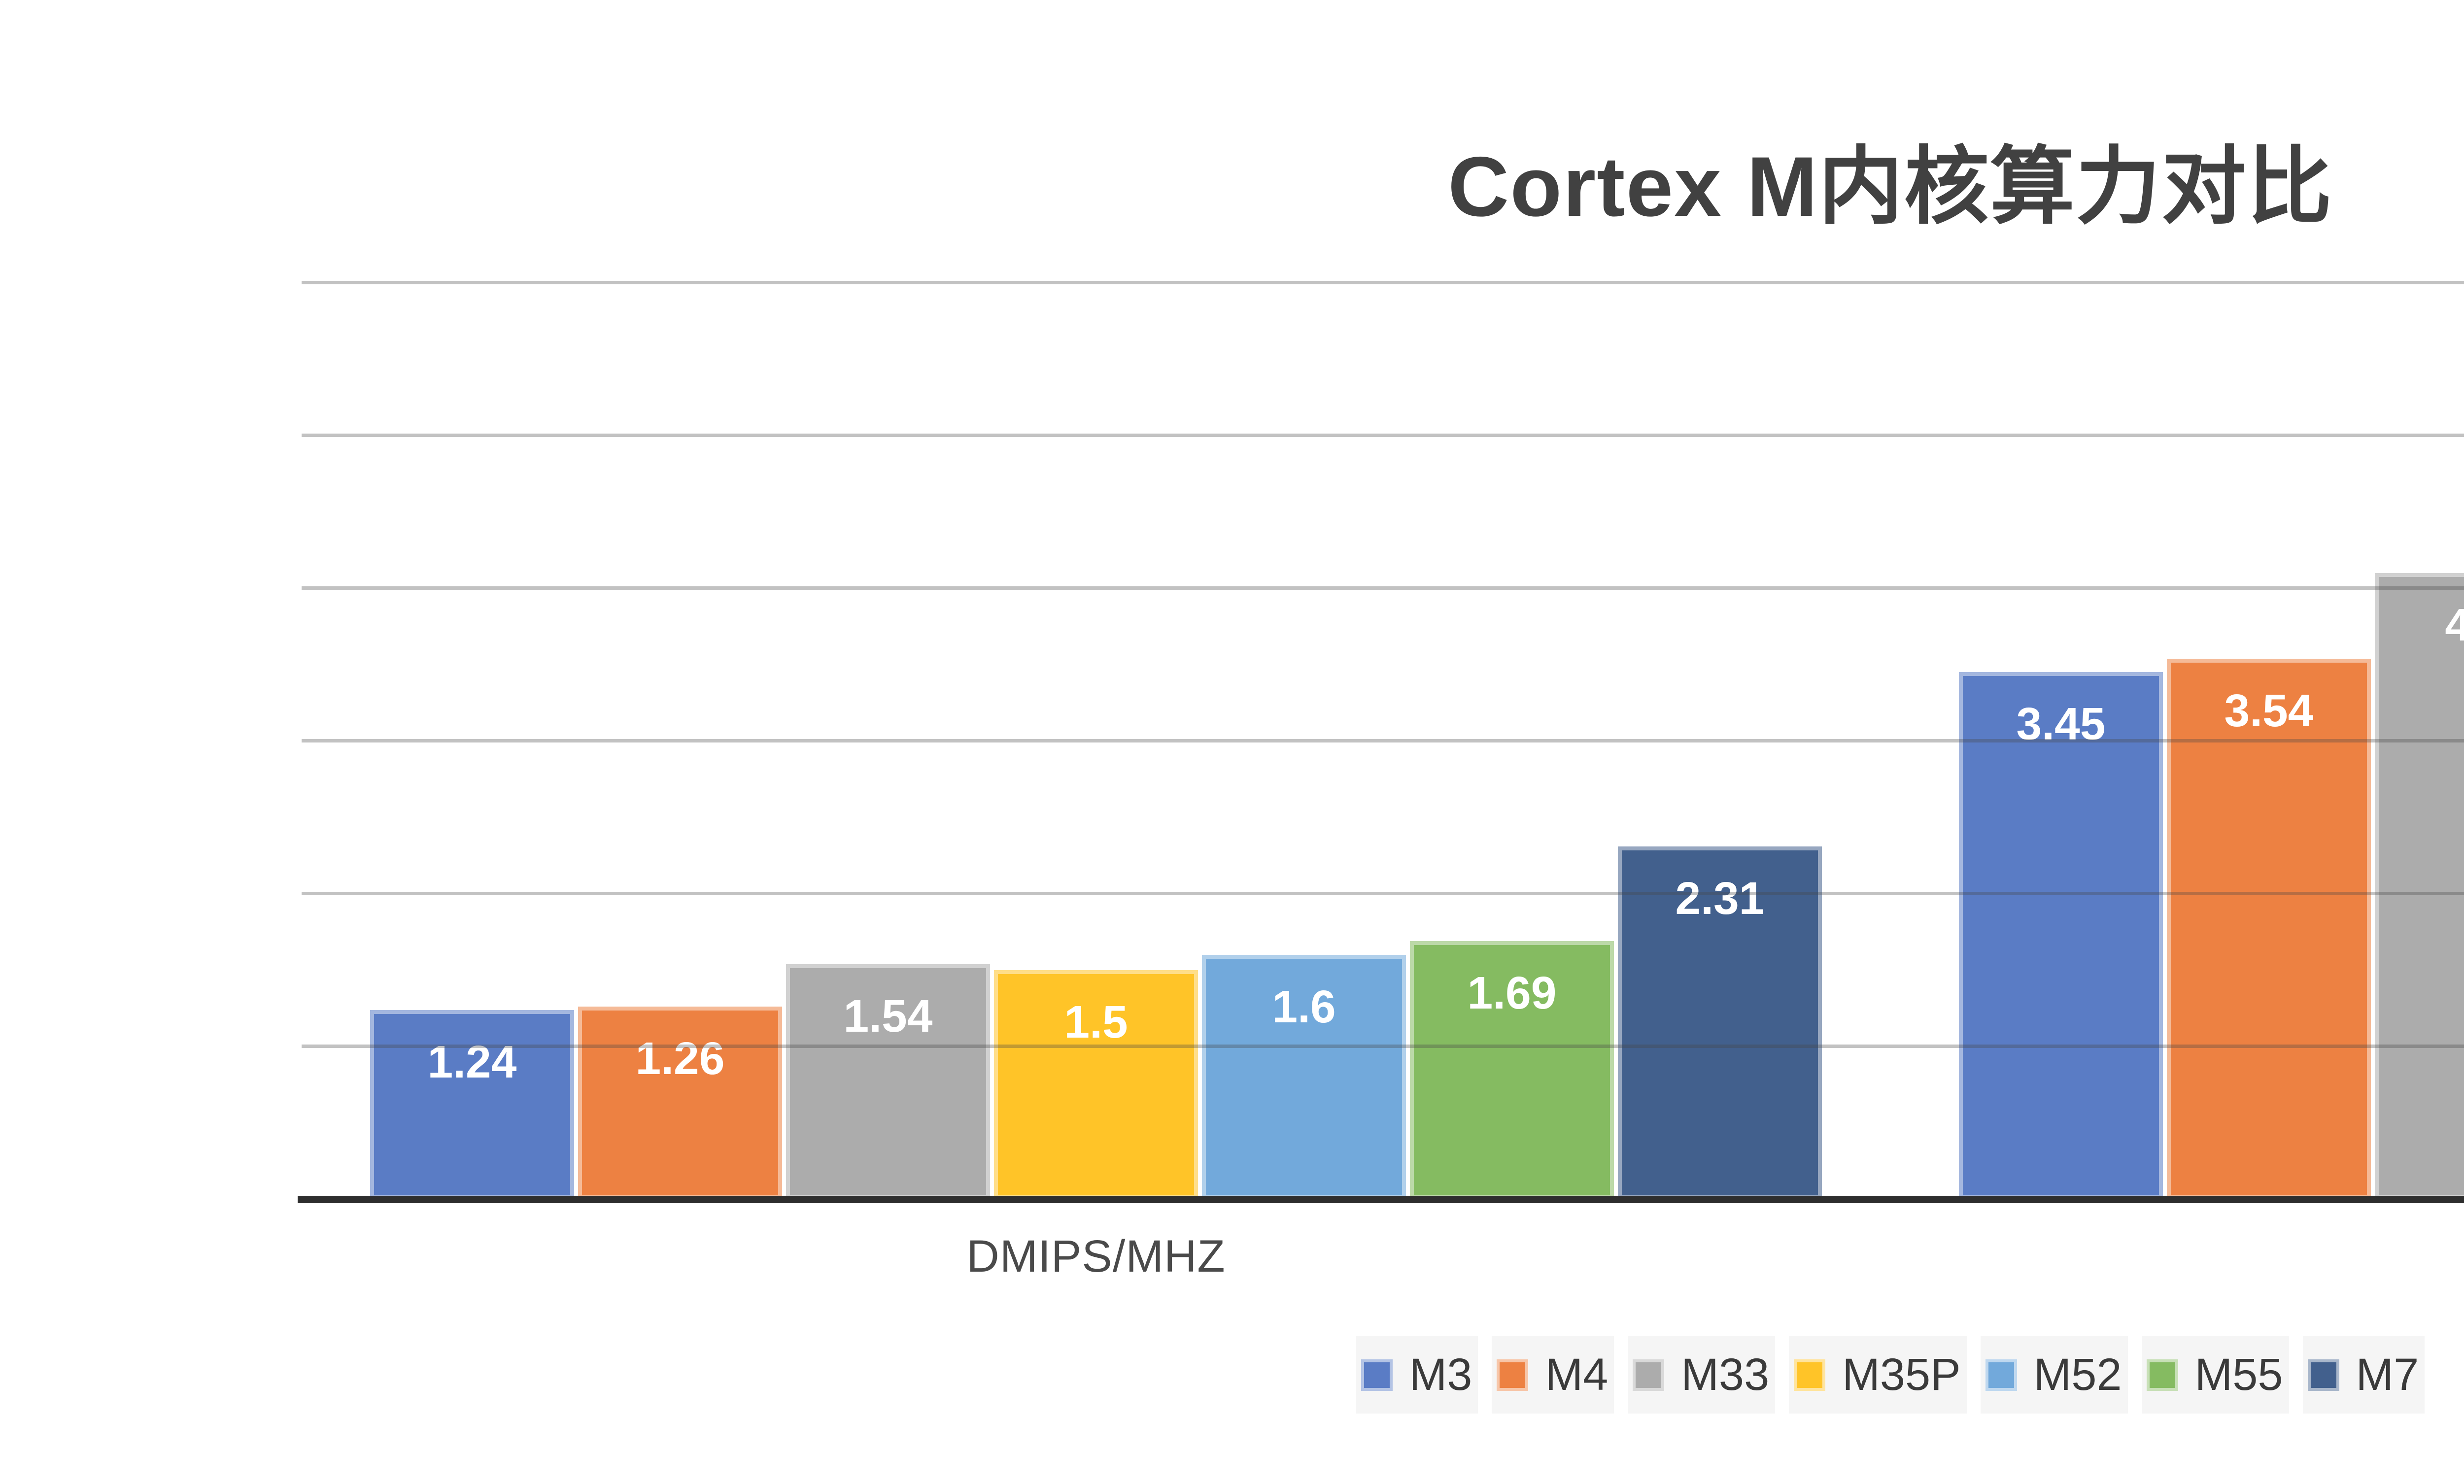 The width and height of the screenshot is (2464, 1484). I want to click on legend-item-M52: M52, so click(2054, 1375).